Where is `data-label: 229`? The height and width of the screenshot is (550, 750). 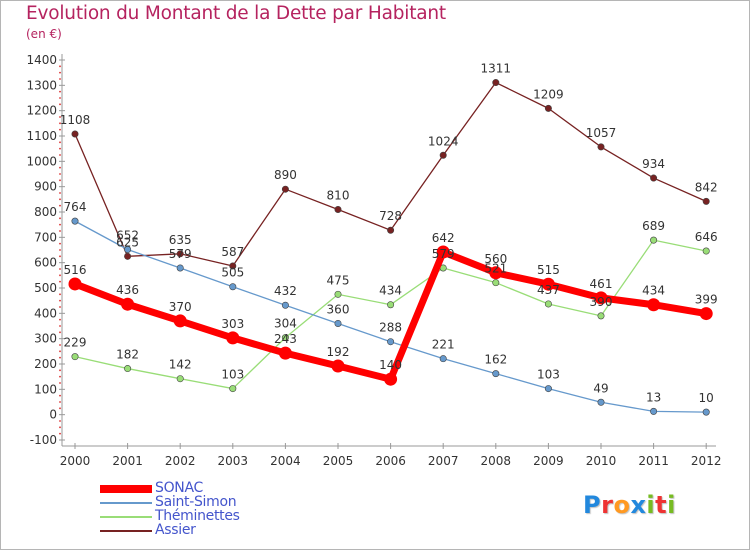
data-label: 229 is located at coordinates (75, 343).